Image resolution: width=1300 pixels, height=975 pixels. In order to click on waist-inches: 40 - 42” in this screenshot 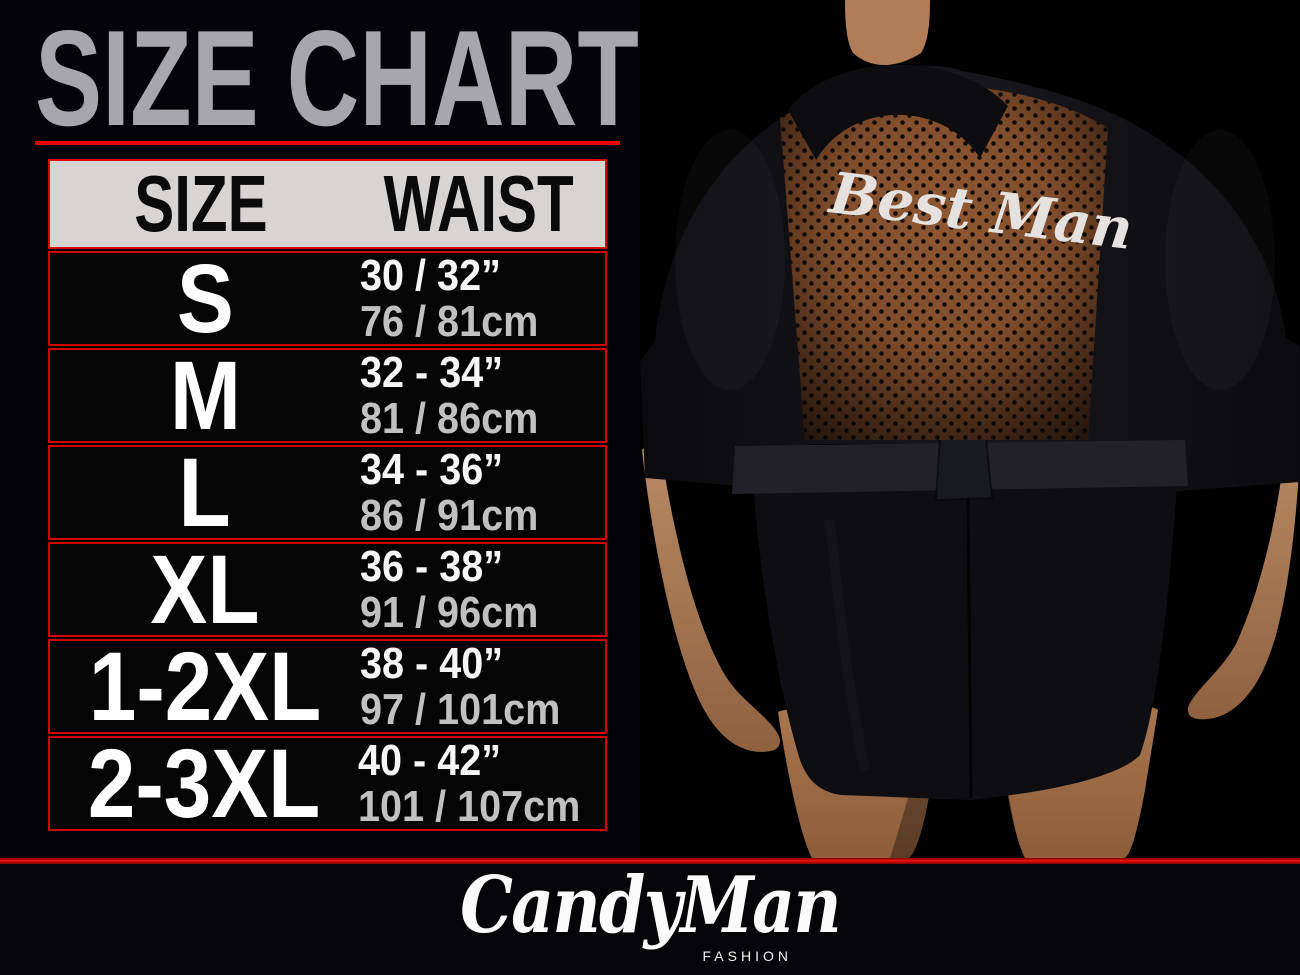, I will do `click(429, 760)`.